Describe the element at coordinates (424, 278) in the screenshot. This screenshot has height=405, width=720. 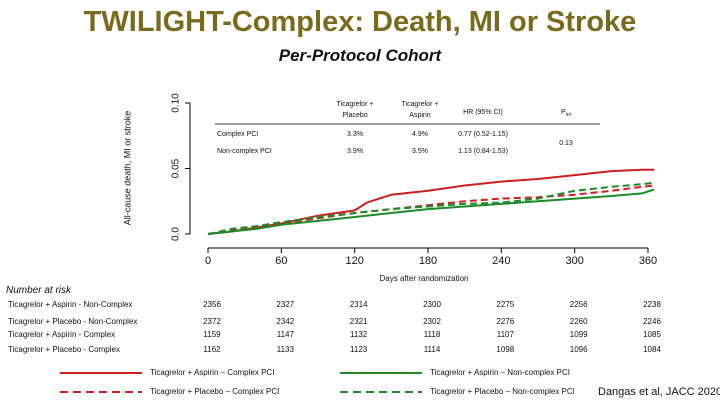
I see `x-axis-label: Days after randomization` at that location.